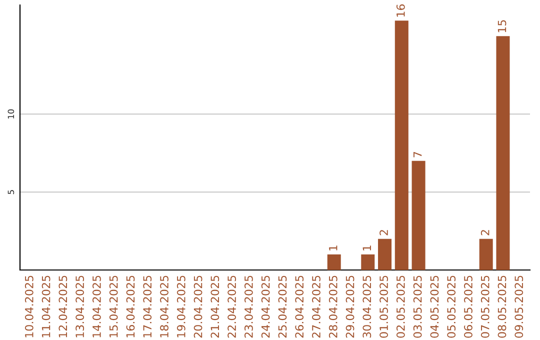 Image resolution: width=540 pixels, height=340 pixels. What do you see at coordinates (198, 307) in the screenshot?
I see `x-tick-label: 20.04.2025` at bounding box center [198, 307].